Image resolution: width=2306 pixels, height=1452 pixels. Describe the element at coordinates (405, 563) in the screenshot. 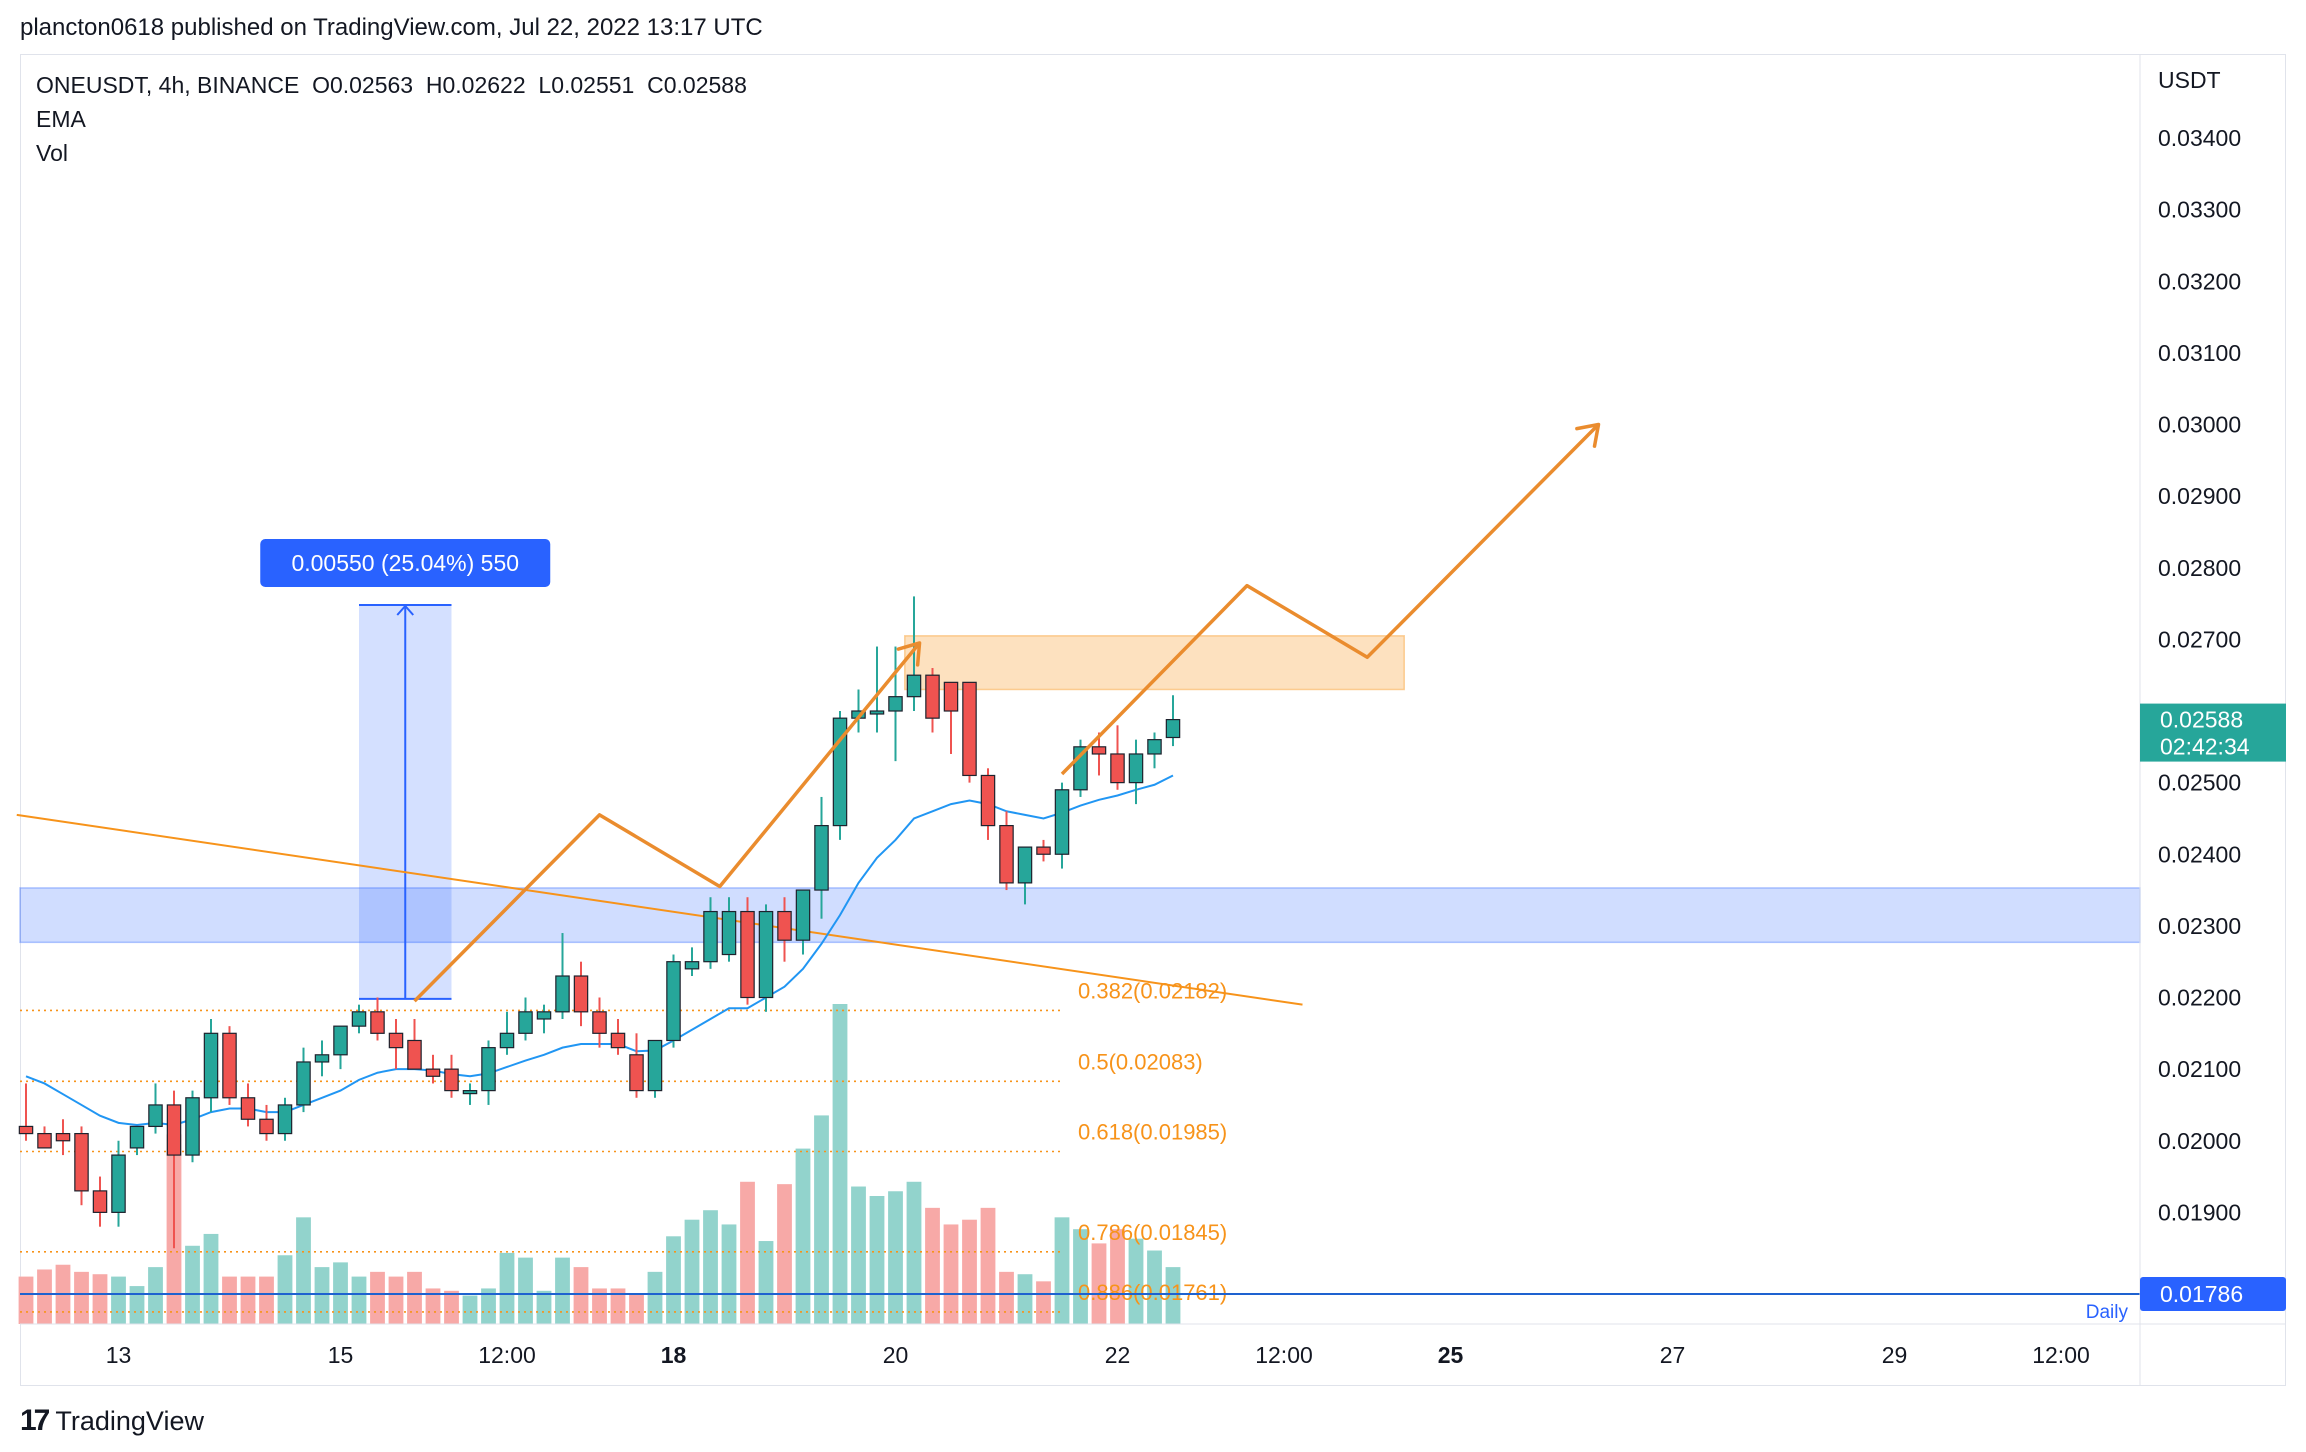

I see `measure-label: 0.00550 (25.04%) 550` at that location.